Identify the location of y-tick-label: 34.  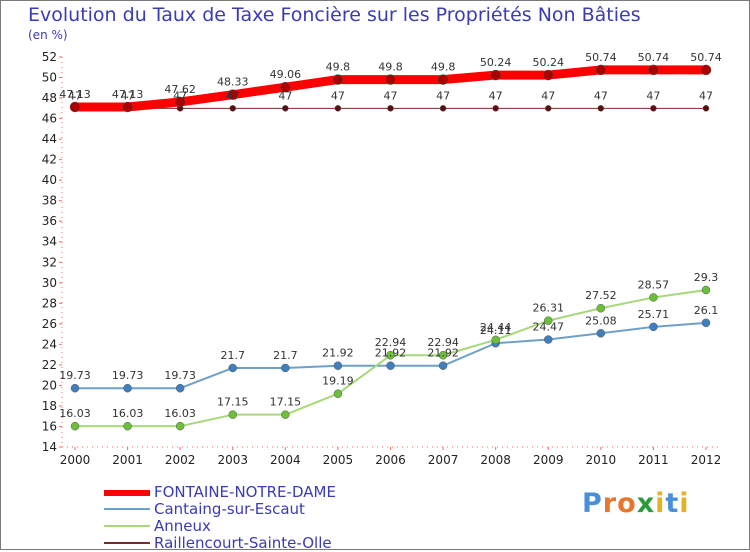
(49, 242).